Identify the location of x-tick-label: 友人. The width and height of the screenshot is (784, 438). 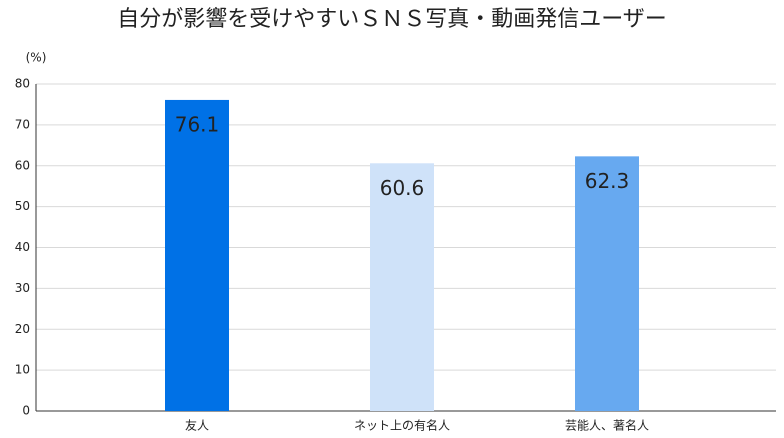
(197, 426).